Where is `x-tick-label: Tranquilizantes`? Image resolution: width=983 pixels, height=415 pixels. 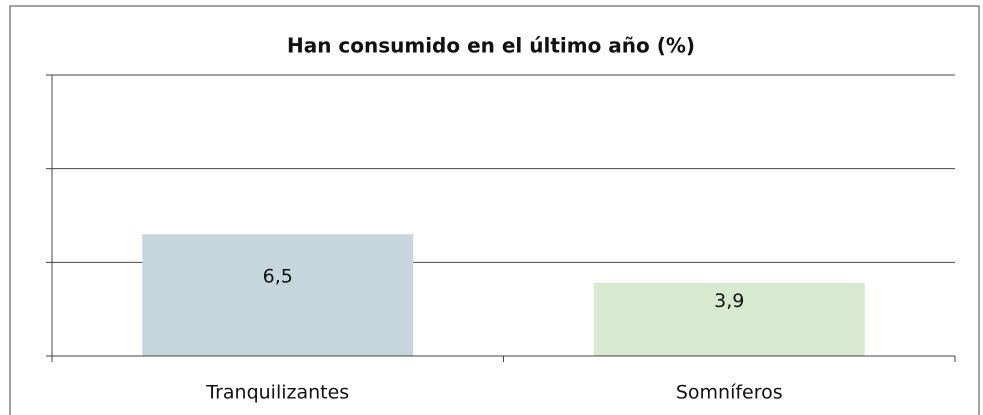 x-tick-label: Tranquilizantes is located at coordinates (277, 393).